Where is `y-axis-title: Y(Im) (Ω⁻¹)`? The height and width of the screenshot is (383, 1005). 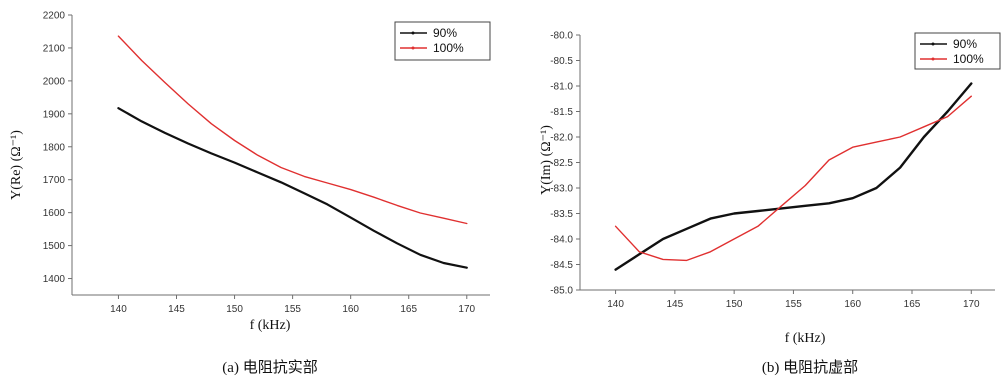
y-axis-title: Y(Im) (Ω⁻¹) is located at coordinates (546, 160).